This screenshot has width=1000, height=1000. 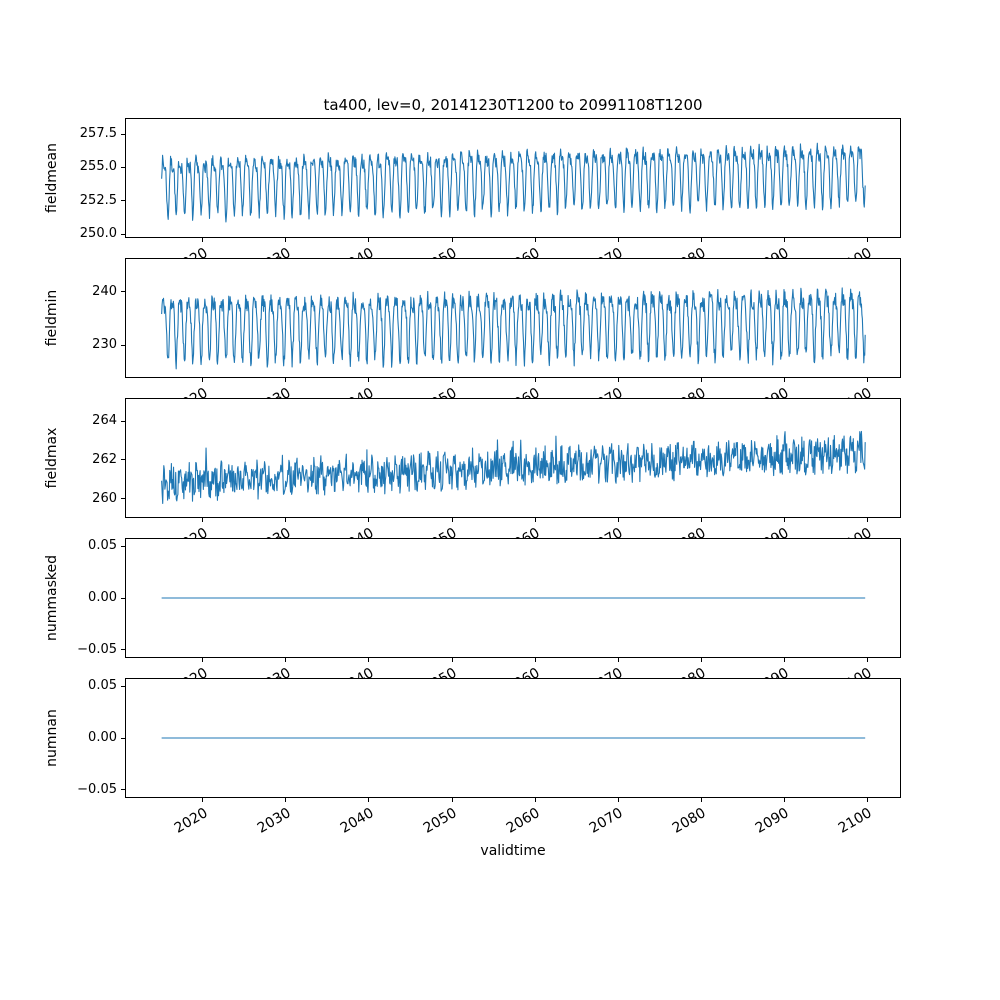 I want to click on x-axis-label: validtime, so click(x=513, y=851).